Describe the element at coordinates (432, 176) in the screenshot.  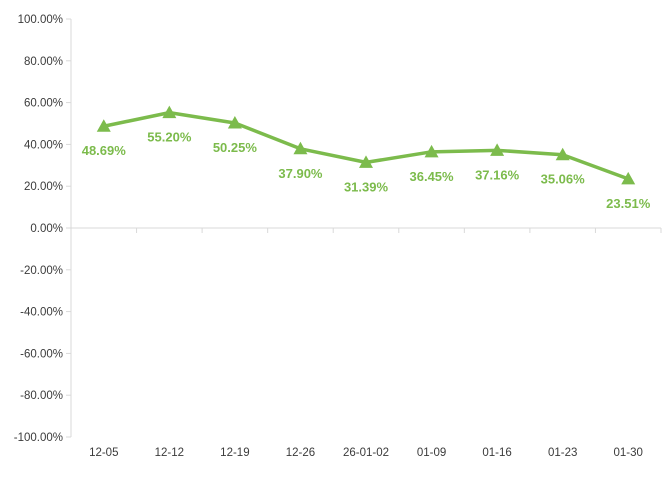
I see `data-point-label: 36.45%` at that location.